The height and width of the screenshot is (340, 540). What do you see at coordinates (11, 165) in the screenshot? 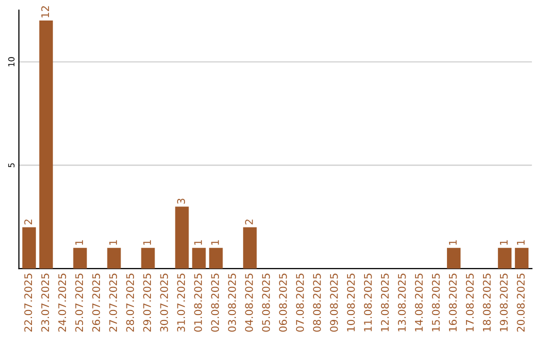
I see `y-tick-label: 5` at bounding box center [11, 165].